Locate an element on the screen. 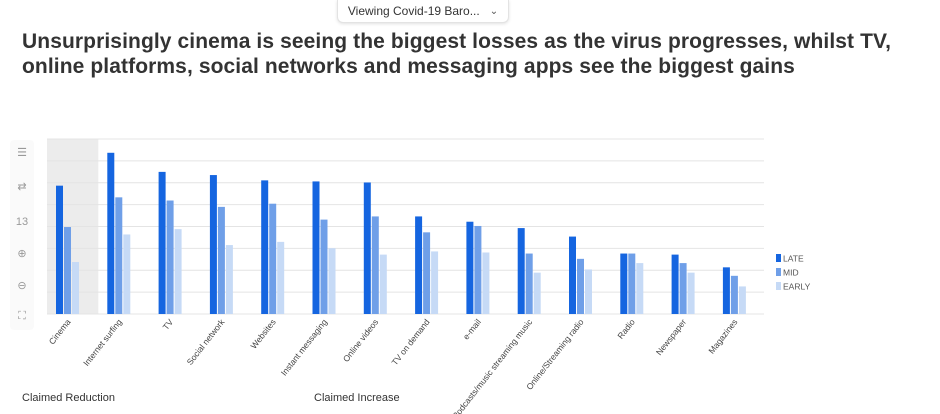 This screenshot has width=940, height=414. x-tick-label: Internet surfing is located at coordinates (102, 342).